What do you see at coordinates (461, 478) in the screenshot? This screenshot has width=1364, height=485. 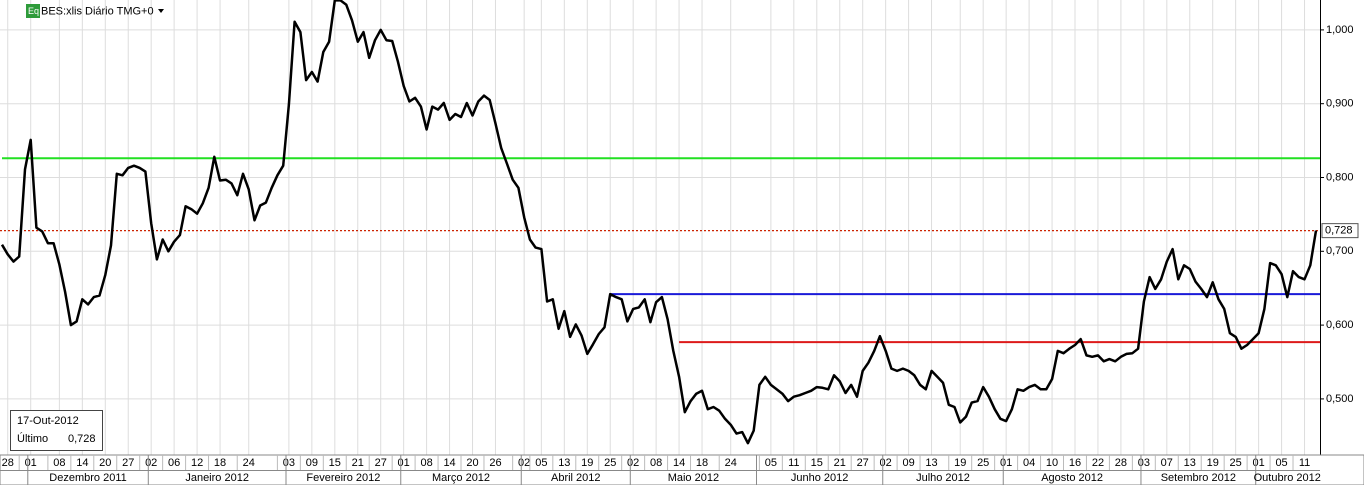 I see `month-label: Março 2012` at bounding box center [461, 478].